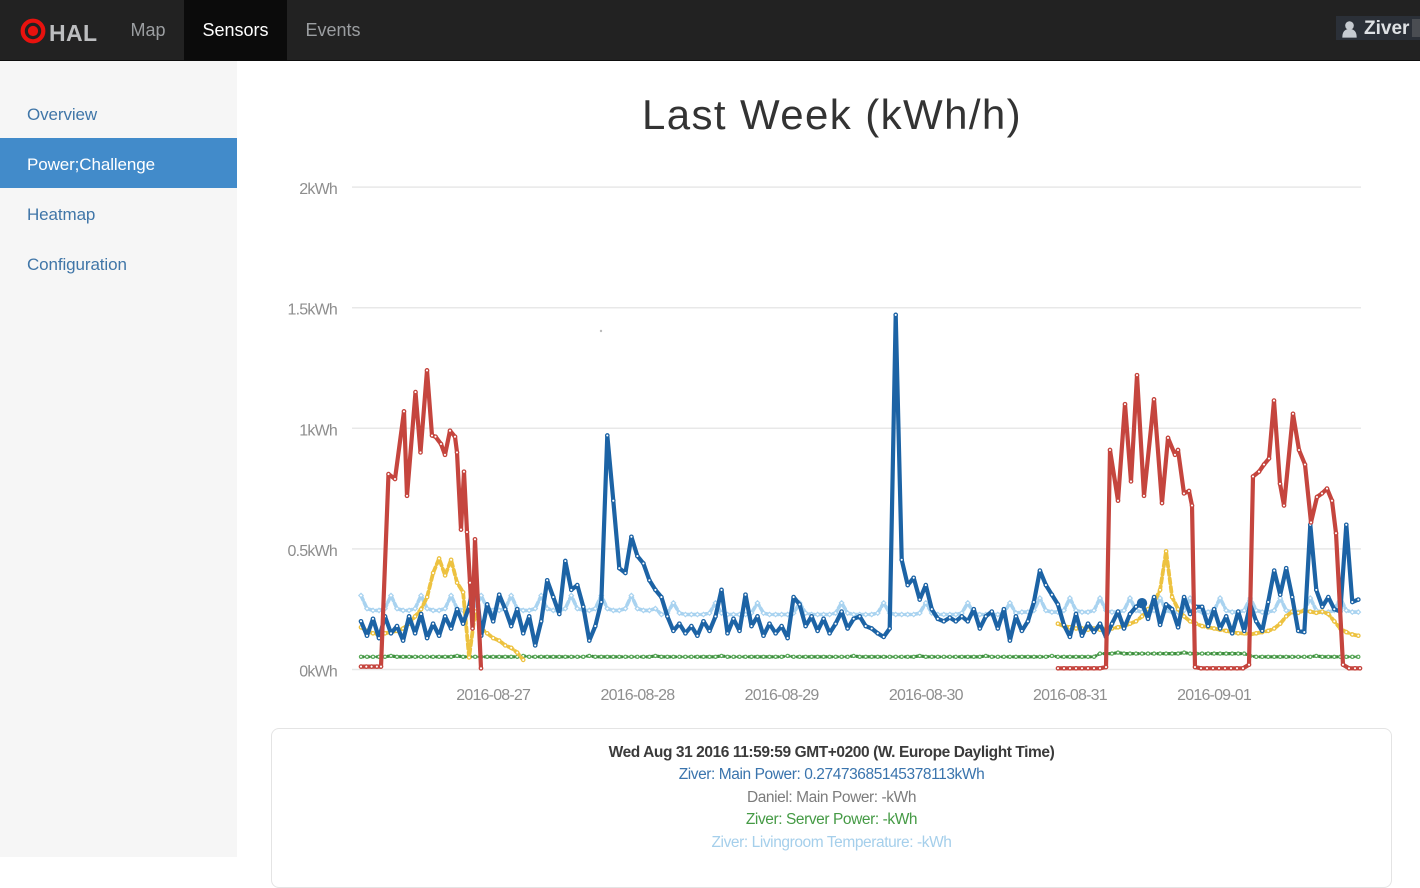  What do you see at coordinates (318, 672) in the screenshot?
I see `svg-text: 0kWh` at bounding box center [318, 672].